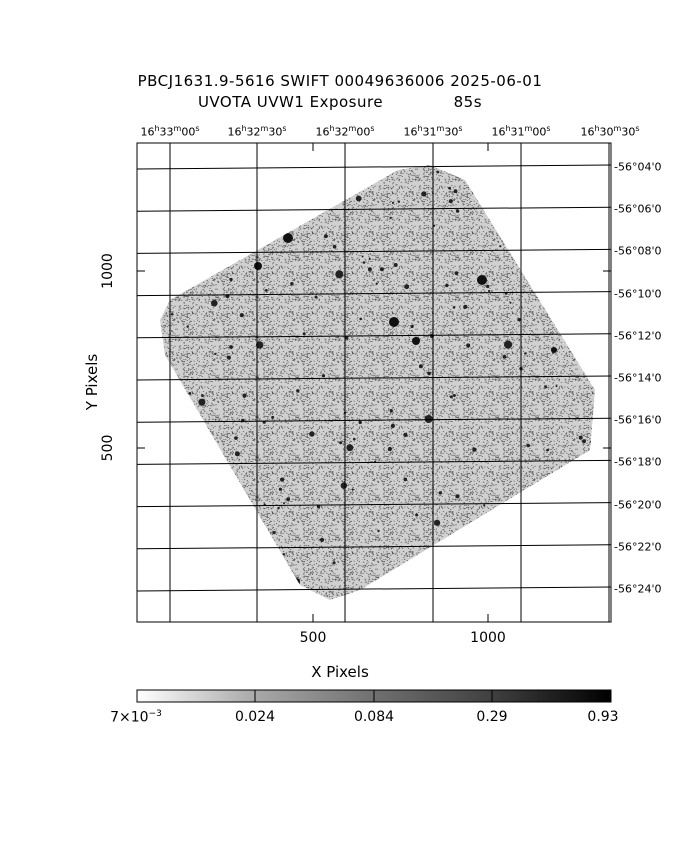  What do you see at coordinates (603, 717) in the screenshot?
I see `colorbar-tick-label: 0.93` at bounding box center [603, 717].